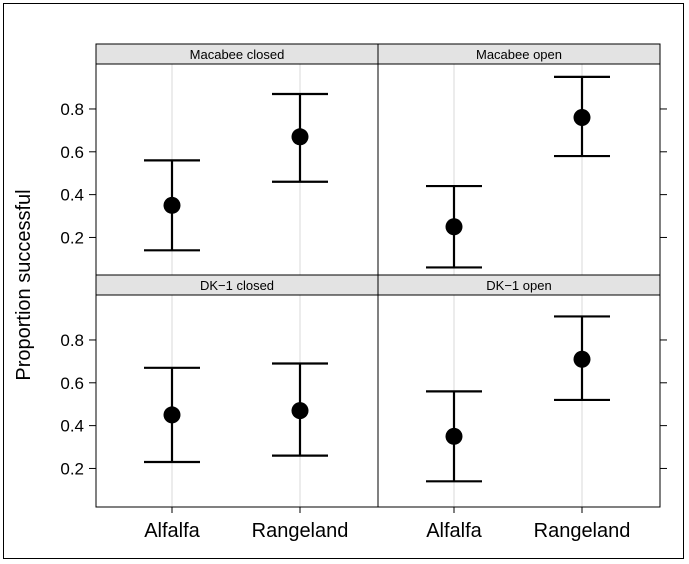 The height and width of the screenshot is (564, 689). What do you see at coordinates (237, 54) in the screenshot?
I see `panel-title: Macabee closed` at bounding box center [237, 54].